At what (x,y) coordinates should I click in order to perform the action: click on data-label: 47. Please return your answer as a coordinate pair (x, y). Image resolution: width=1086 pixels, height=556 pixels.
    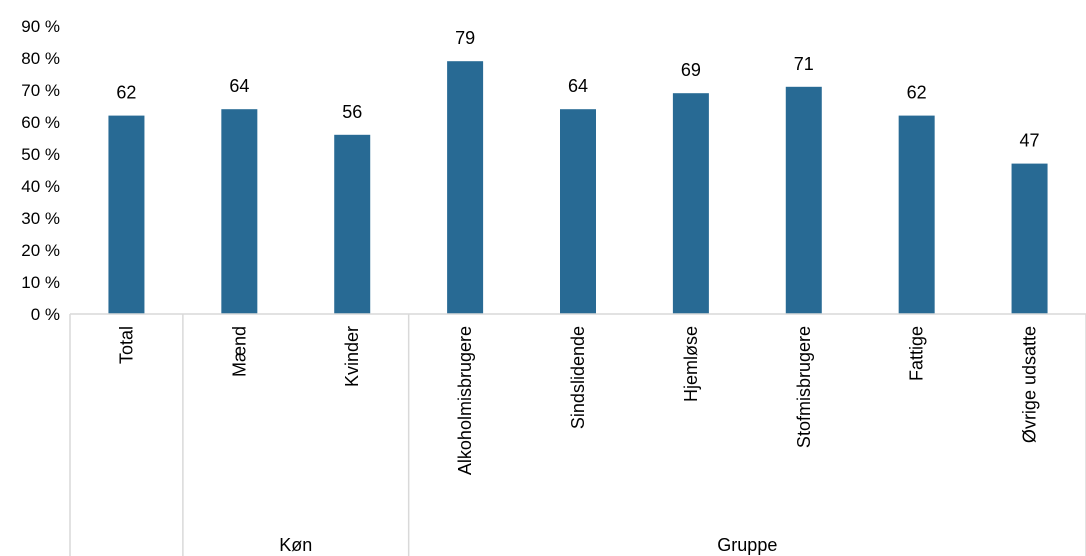
    Looking at the image, I should click on (1030, 141).